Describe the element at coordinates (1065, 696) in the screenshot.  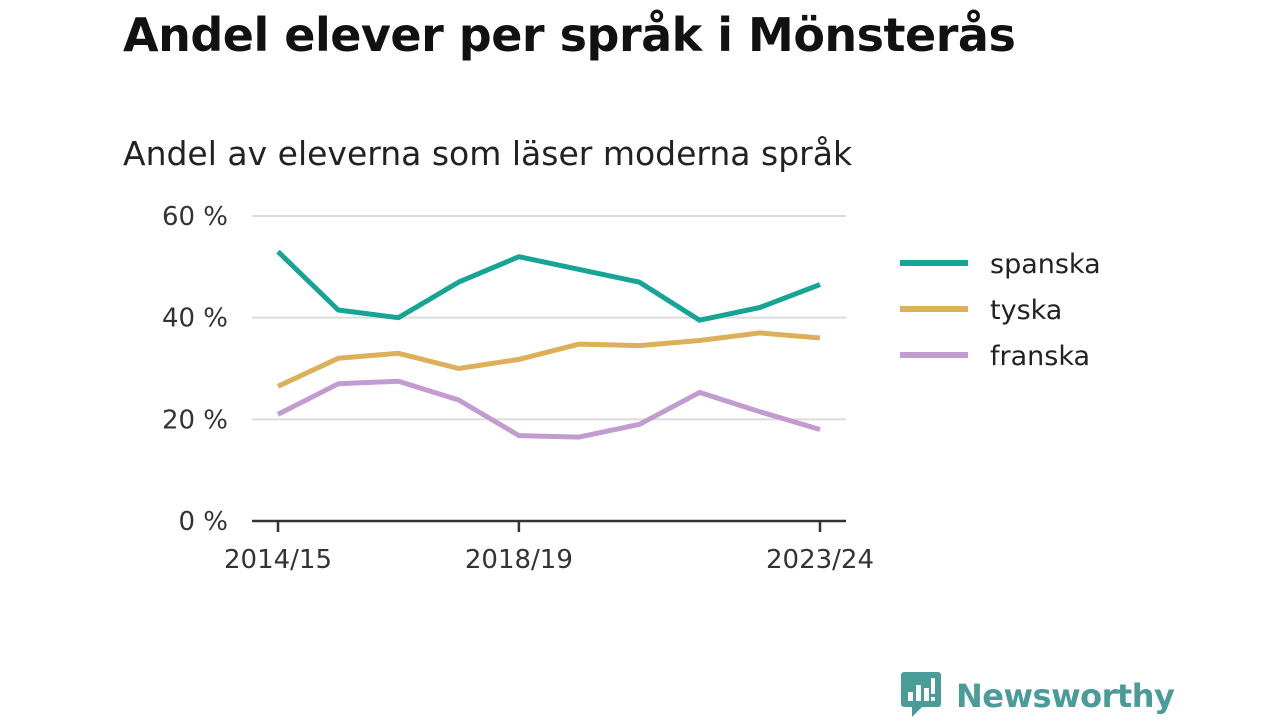
I see `brand-name: Newsworthy` at that location.